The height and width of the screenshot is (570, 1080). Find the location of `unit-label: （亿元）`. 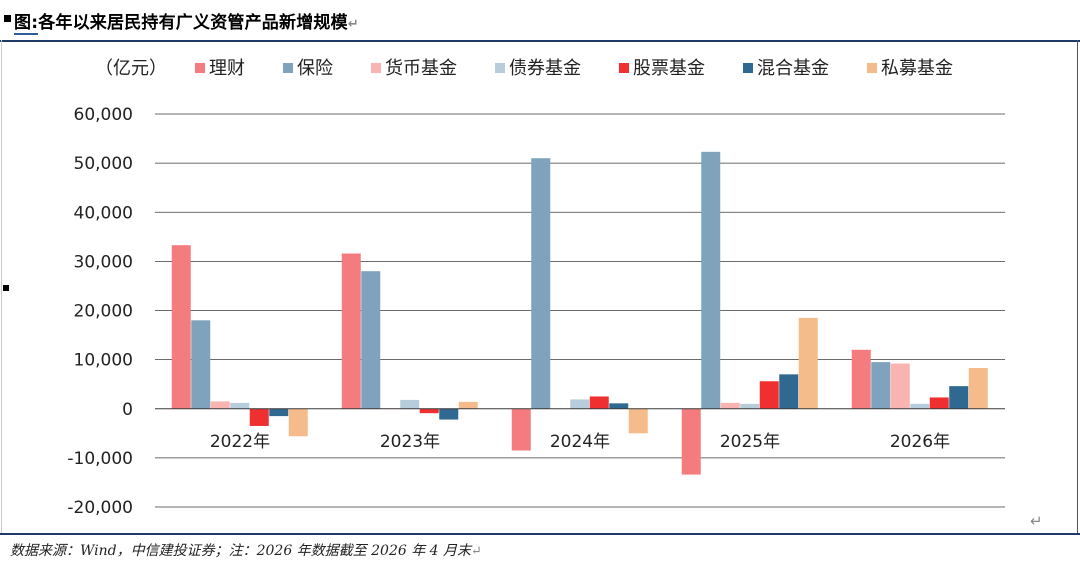

unit-label: （亿元） is located at coordinates (131, 68).